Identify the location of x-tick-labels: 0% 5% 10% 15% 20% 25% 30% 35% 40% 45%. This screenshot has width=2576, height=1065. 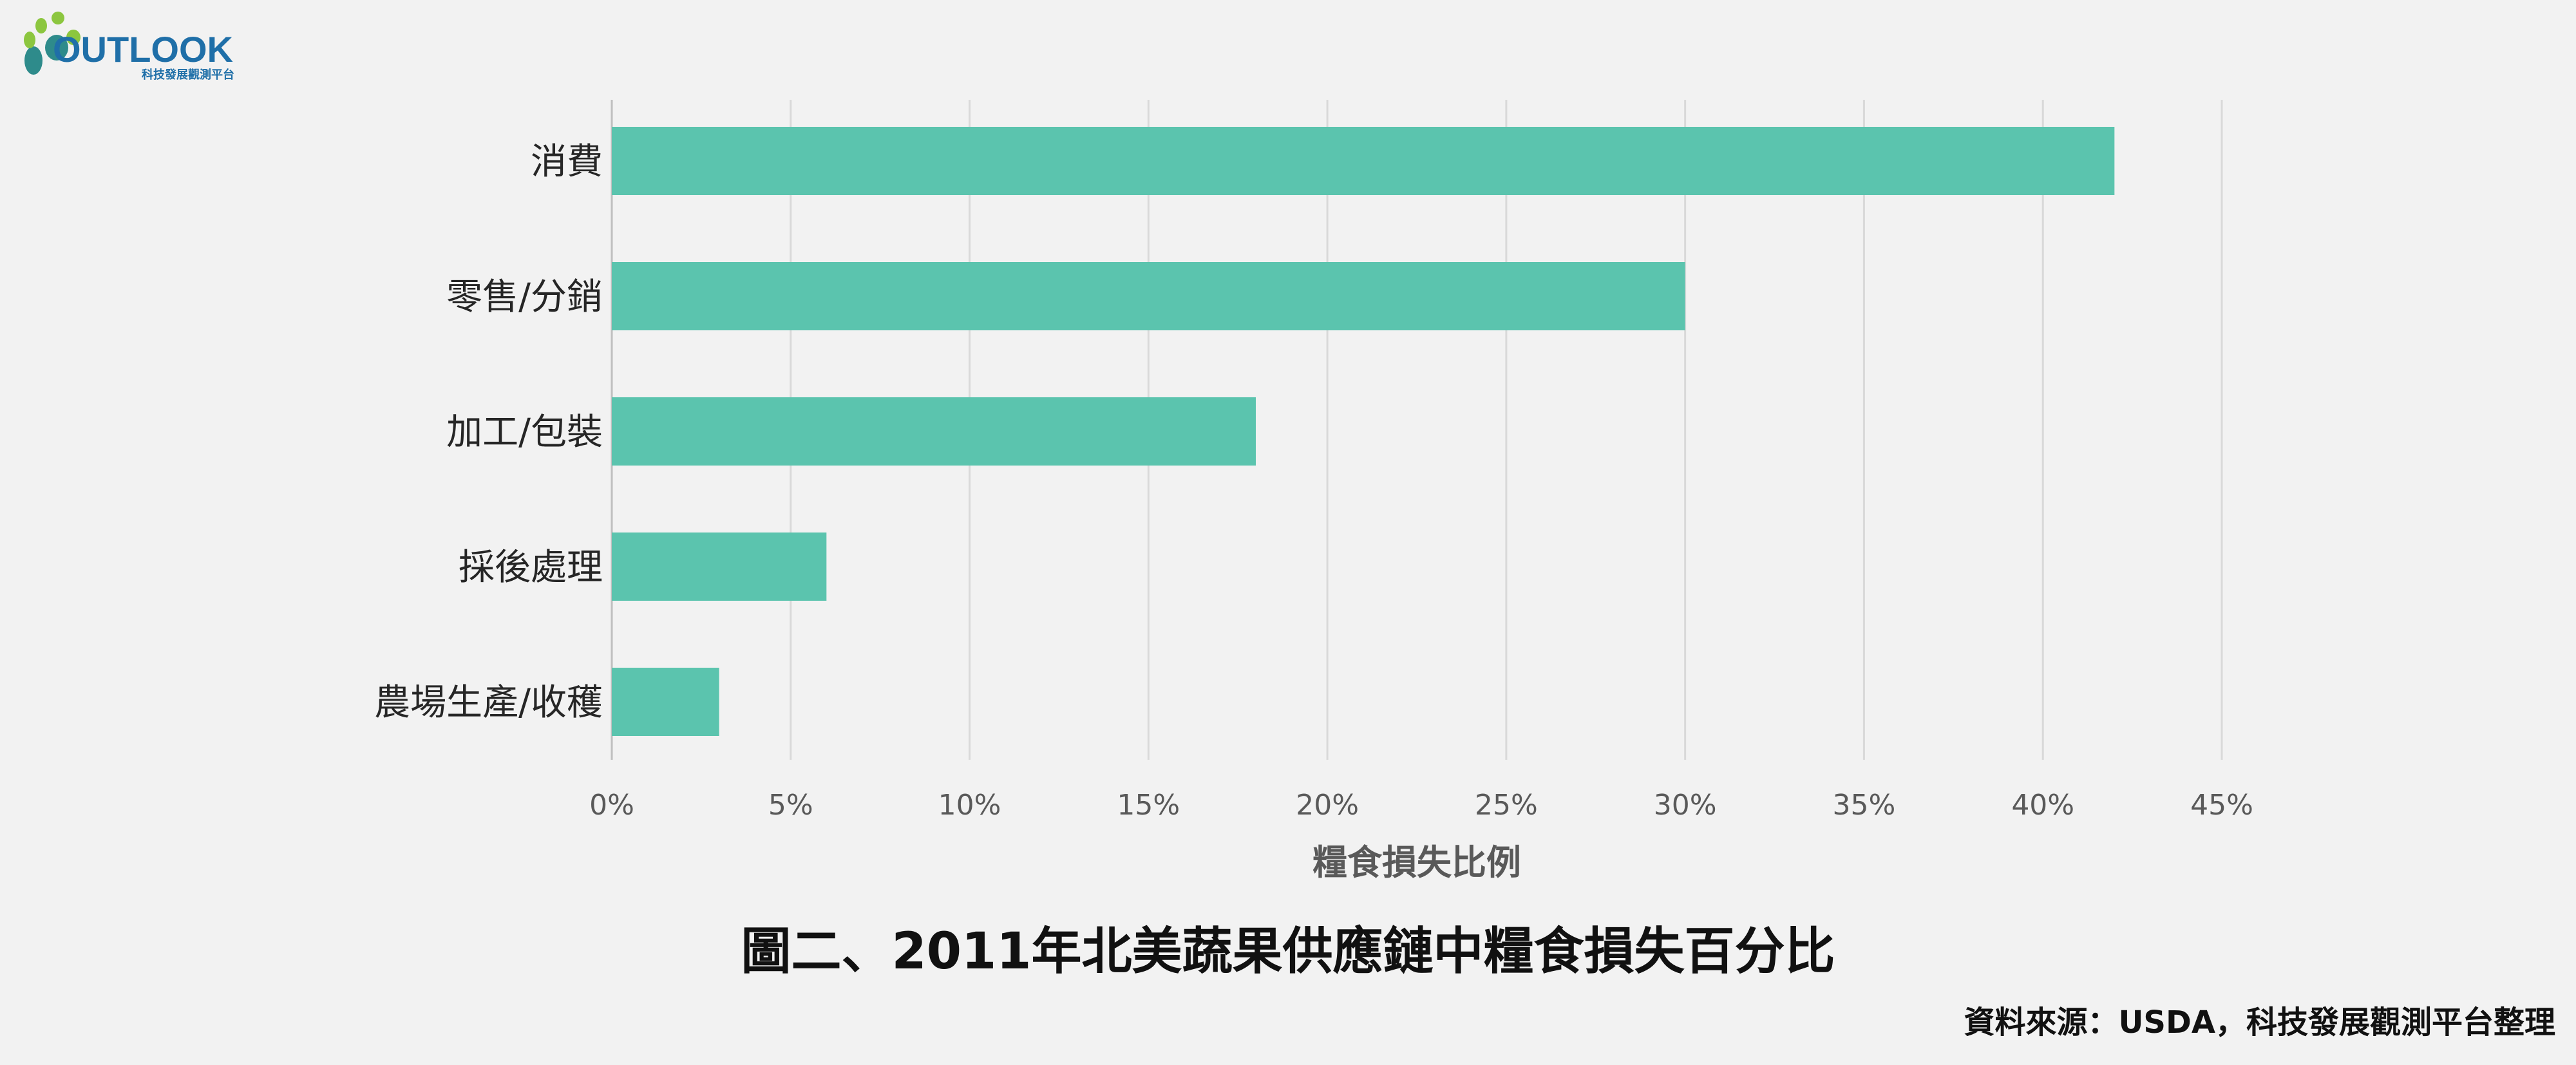
(1421, 806).